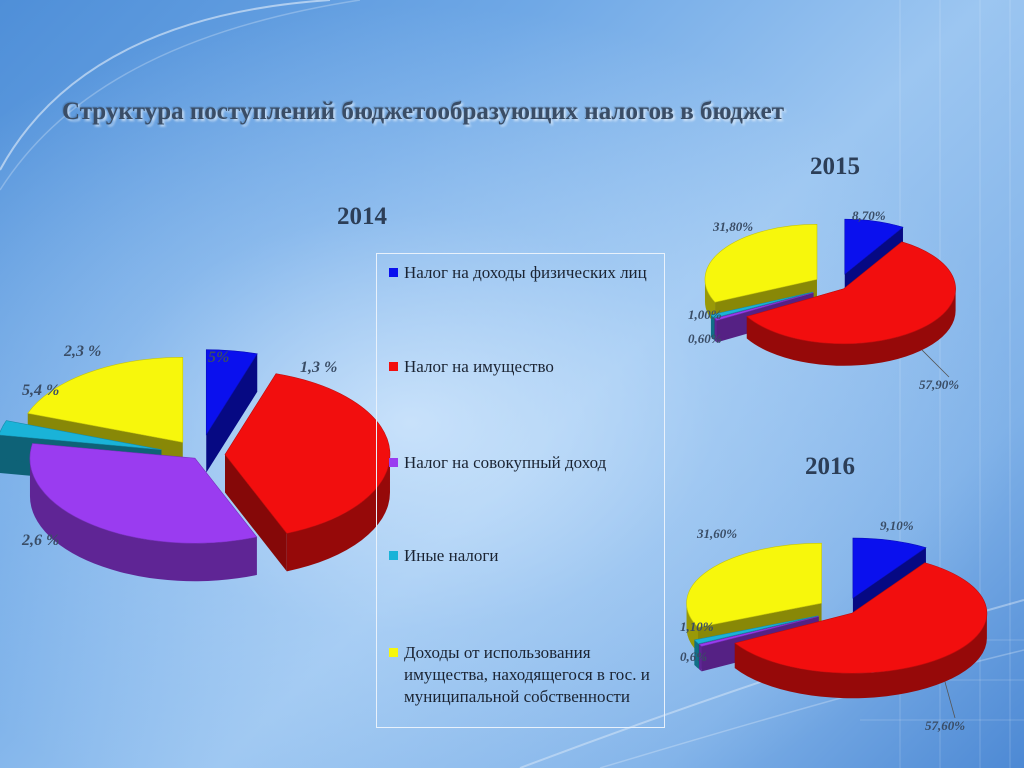 This screenshot has width=1024, height=768. I want to click on legend-label: Налог на совокупный доход, so click(505, 462).